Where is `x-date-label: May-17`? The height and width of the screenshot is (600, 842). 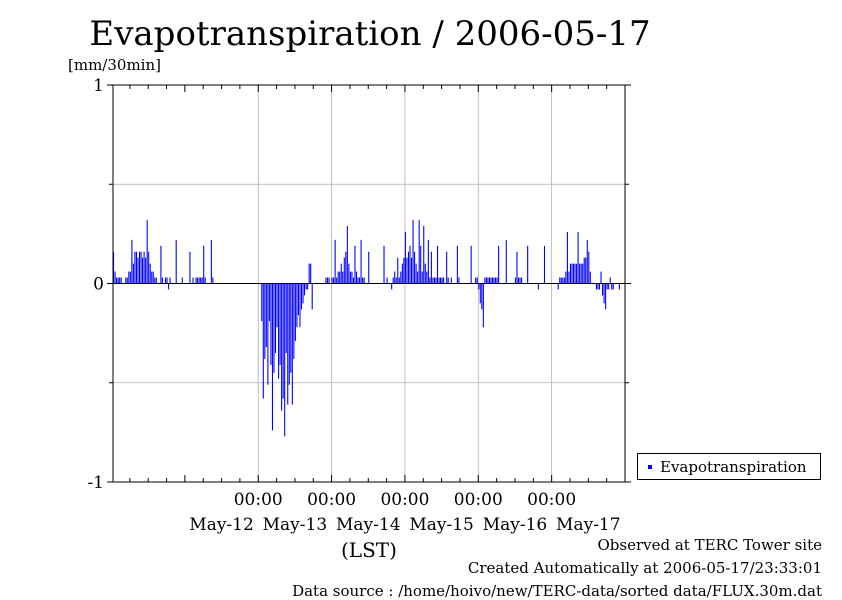
x-date-label: May-17 is located at coordinates (588, 525).